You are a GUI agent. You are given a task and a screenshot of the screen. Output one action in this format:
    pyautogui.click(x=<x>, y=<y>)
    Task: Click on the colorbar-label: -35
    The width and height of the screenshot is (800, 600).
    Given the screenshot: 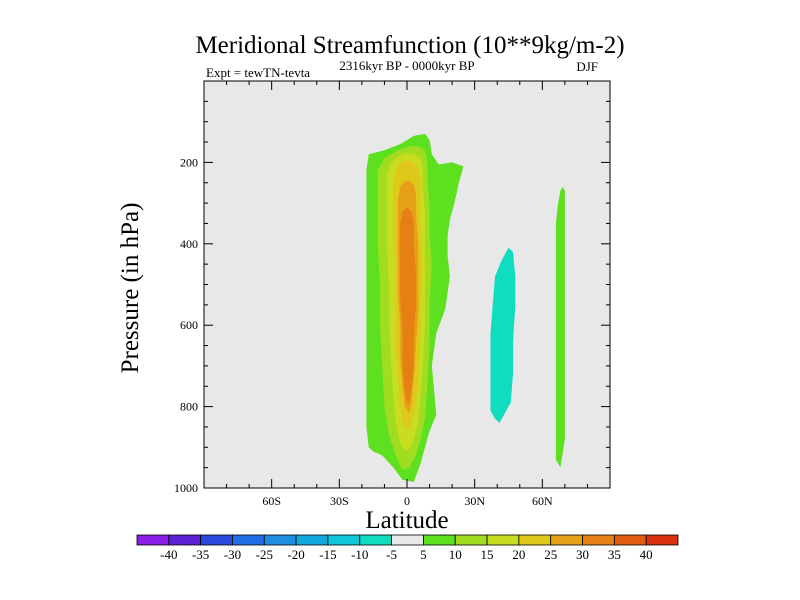 What is the action you would take?
    pyautogui.click(x=200, y=554)
    